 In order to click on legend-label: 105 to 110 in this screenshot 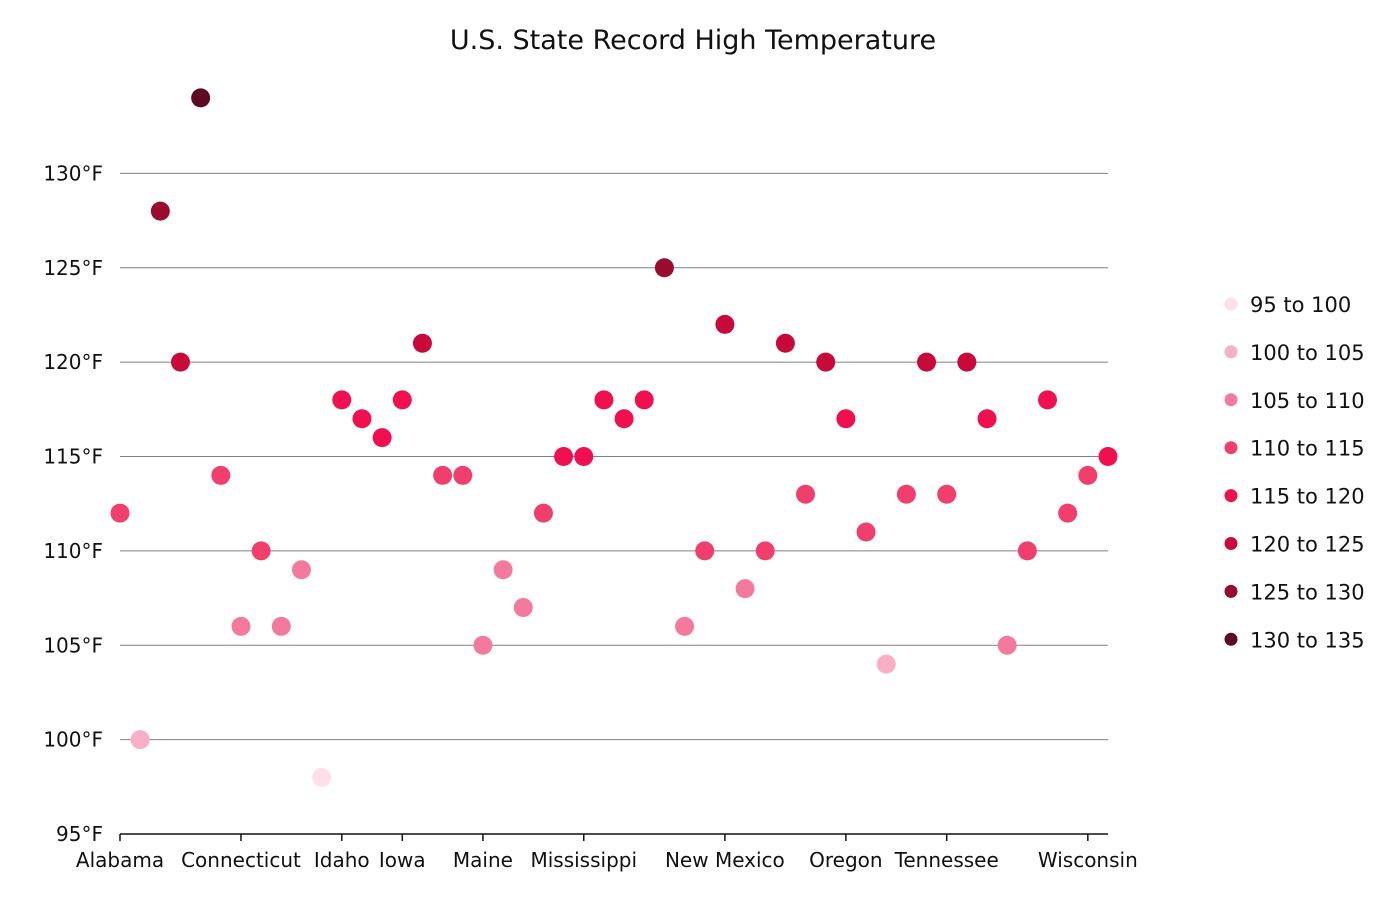, I will do `click(1307, 401)`.